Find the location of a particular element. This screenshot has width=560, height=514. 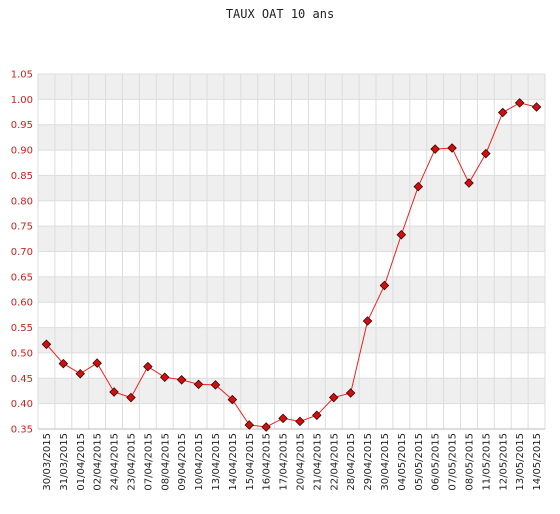

y-tick-label: 0.95 is located at coordinates (22, 125).